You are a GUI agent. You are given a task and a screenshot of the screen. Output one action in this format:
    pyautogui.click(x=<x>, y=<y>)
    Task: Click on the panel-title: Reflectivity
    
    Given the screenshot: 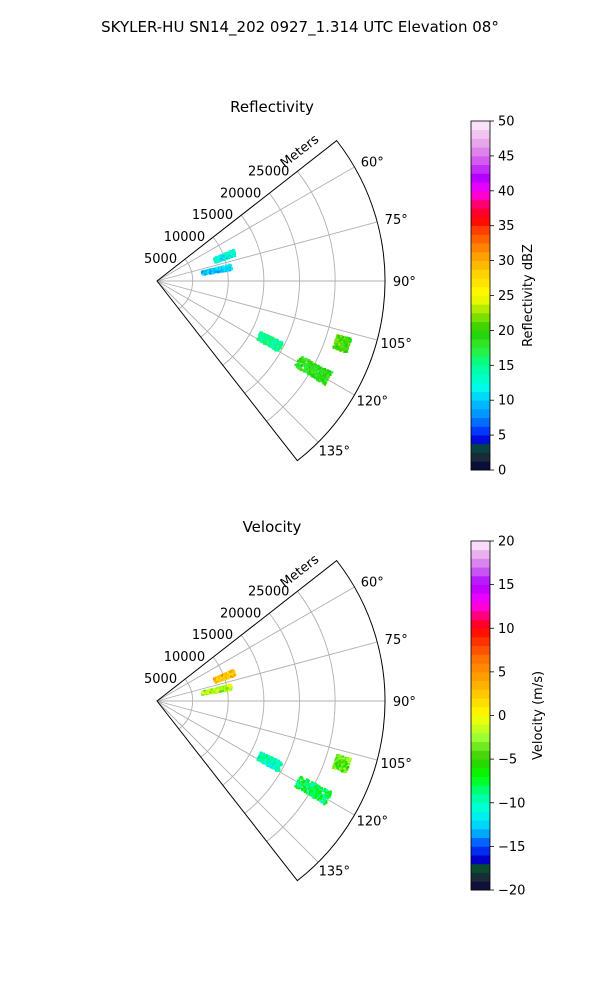 What is the action you would take?
    pyautogui.click(x=272, y=107)
    